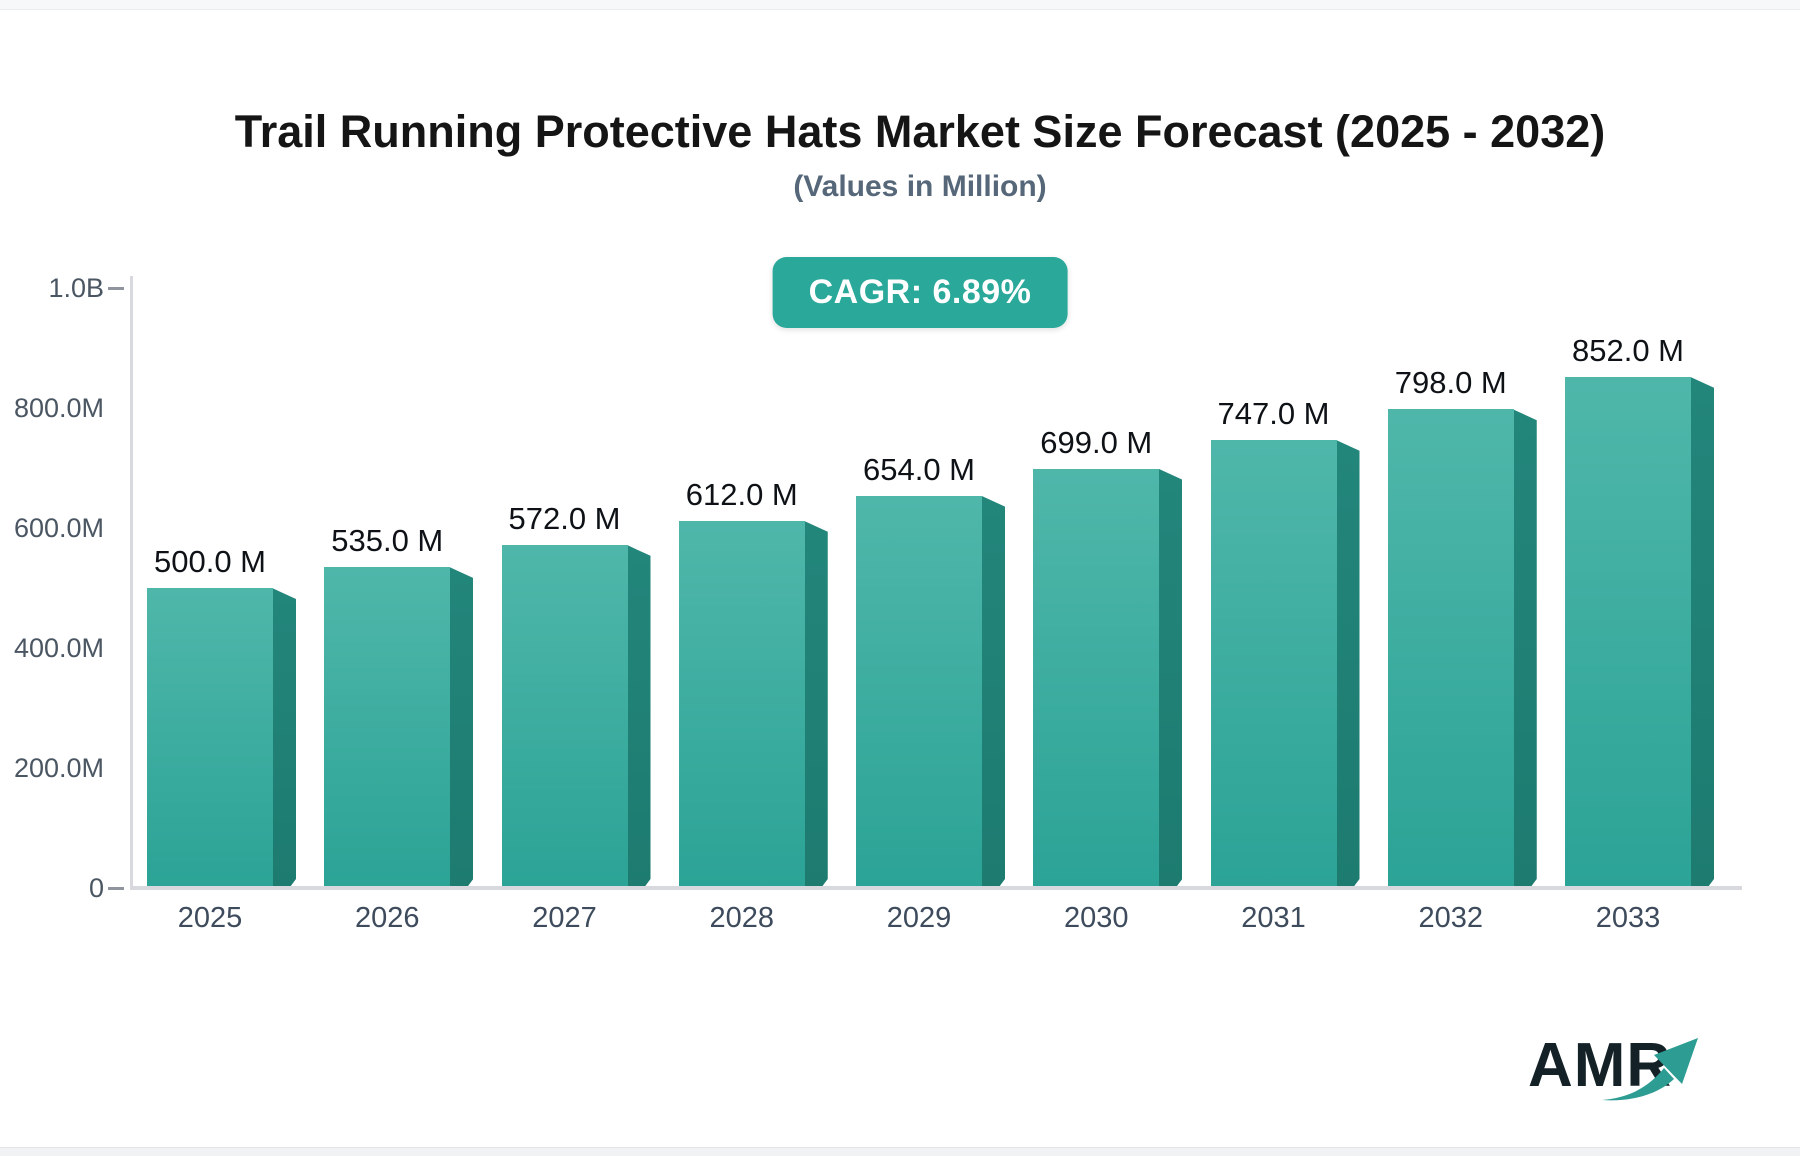 The height and width of the screenshot is (1156, 1800). What do you see at coordinates (387, 918) in the screenshot?
I see `x-tick-label: 2026` at bounding box center [387, 918].